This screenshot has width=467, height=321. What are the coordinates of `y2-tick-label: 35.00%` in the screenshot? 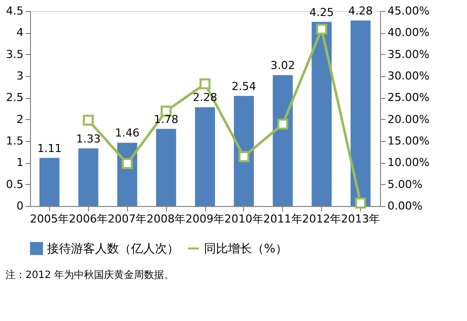 It's located at (409, 54).